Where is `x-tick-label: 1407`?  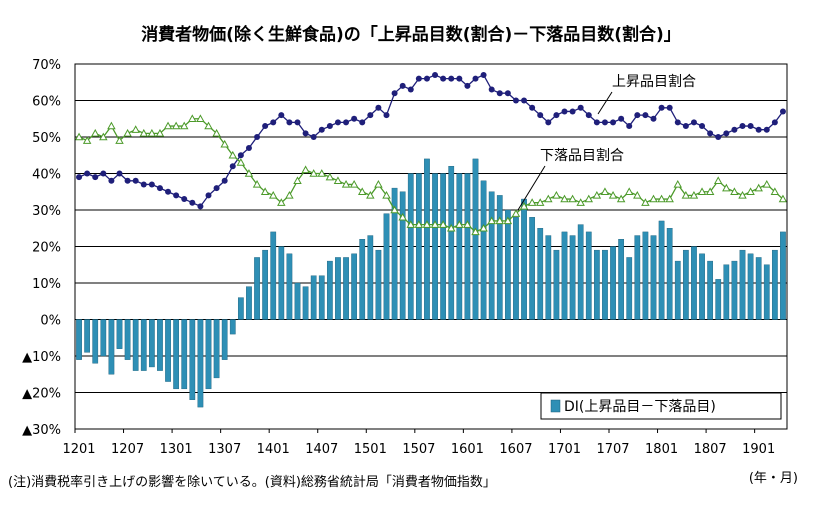 x-tick-label: 1407 is located at coordinates (321, 449).